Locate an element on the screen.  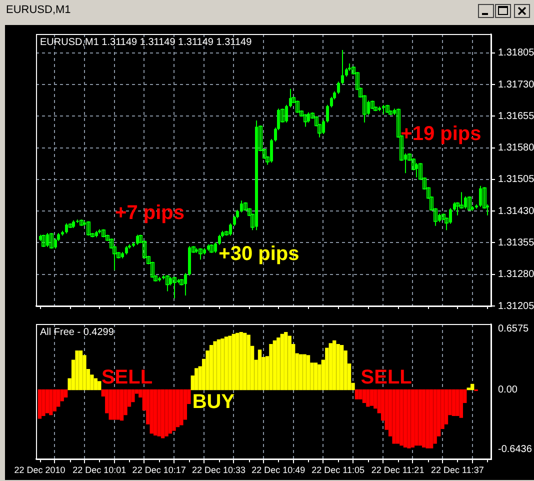
x-tick-label: 22 Dec 11:05 is located at coordinates (338, 470).